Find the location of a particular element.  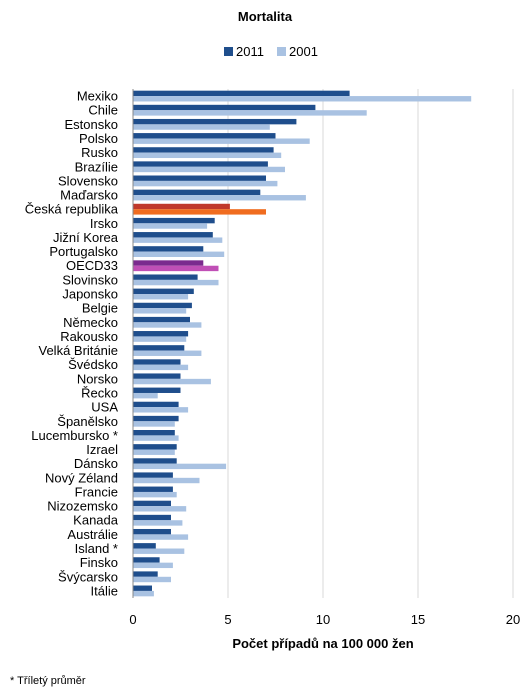

x-axis-title: Počet případů na 100 000 žen is located at coordinates (322, 643).